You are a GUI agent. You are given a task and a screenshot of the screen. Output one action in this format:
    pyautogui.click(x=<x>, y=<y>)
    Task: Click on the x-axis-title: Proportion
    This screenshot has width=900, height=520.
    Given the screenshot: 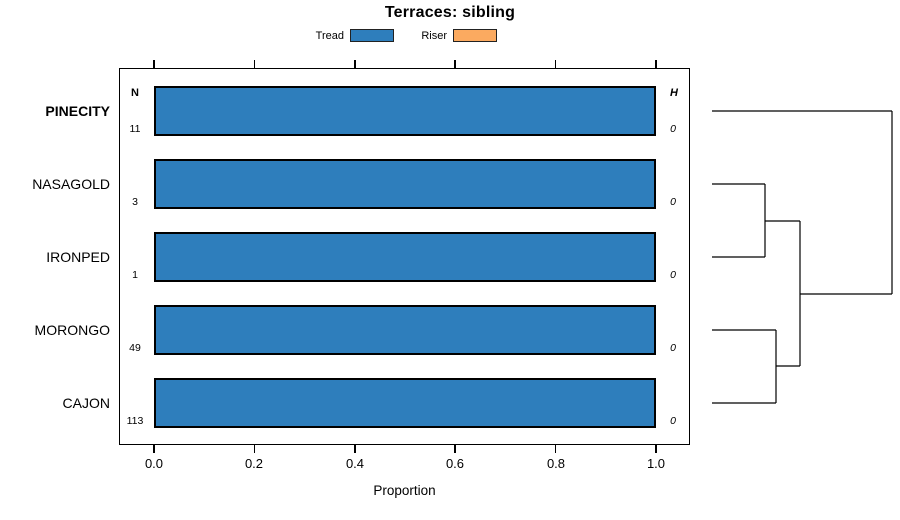 What is the action you would take?
    pyautogui.click(x=404, y=490)
    